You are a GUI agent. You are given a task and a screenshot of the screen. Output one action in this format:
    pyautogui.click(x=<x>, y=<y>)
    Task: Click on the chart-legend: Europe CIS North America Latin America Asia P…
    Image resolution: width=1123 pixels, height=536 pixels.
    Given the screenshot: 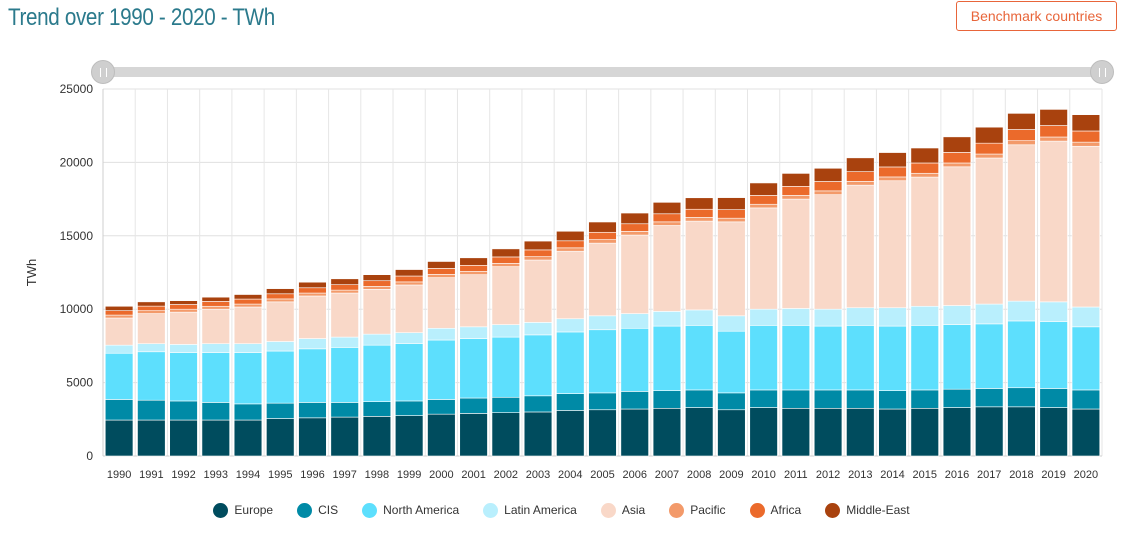 What is the action you would take?
    pyautogui.click(x=561, y=510)
    